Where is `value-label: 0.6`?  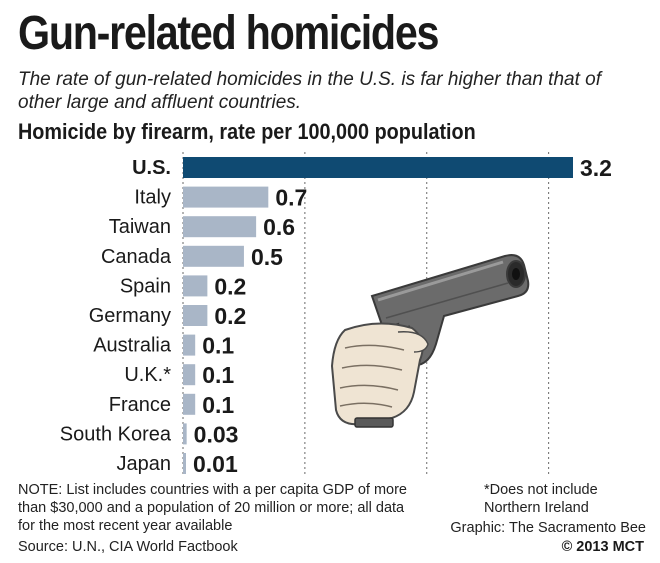
value-label: 0.6 is located at coordinates (279, 227).